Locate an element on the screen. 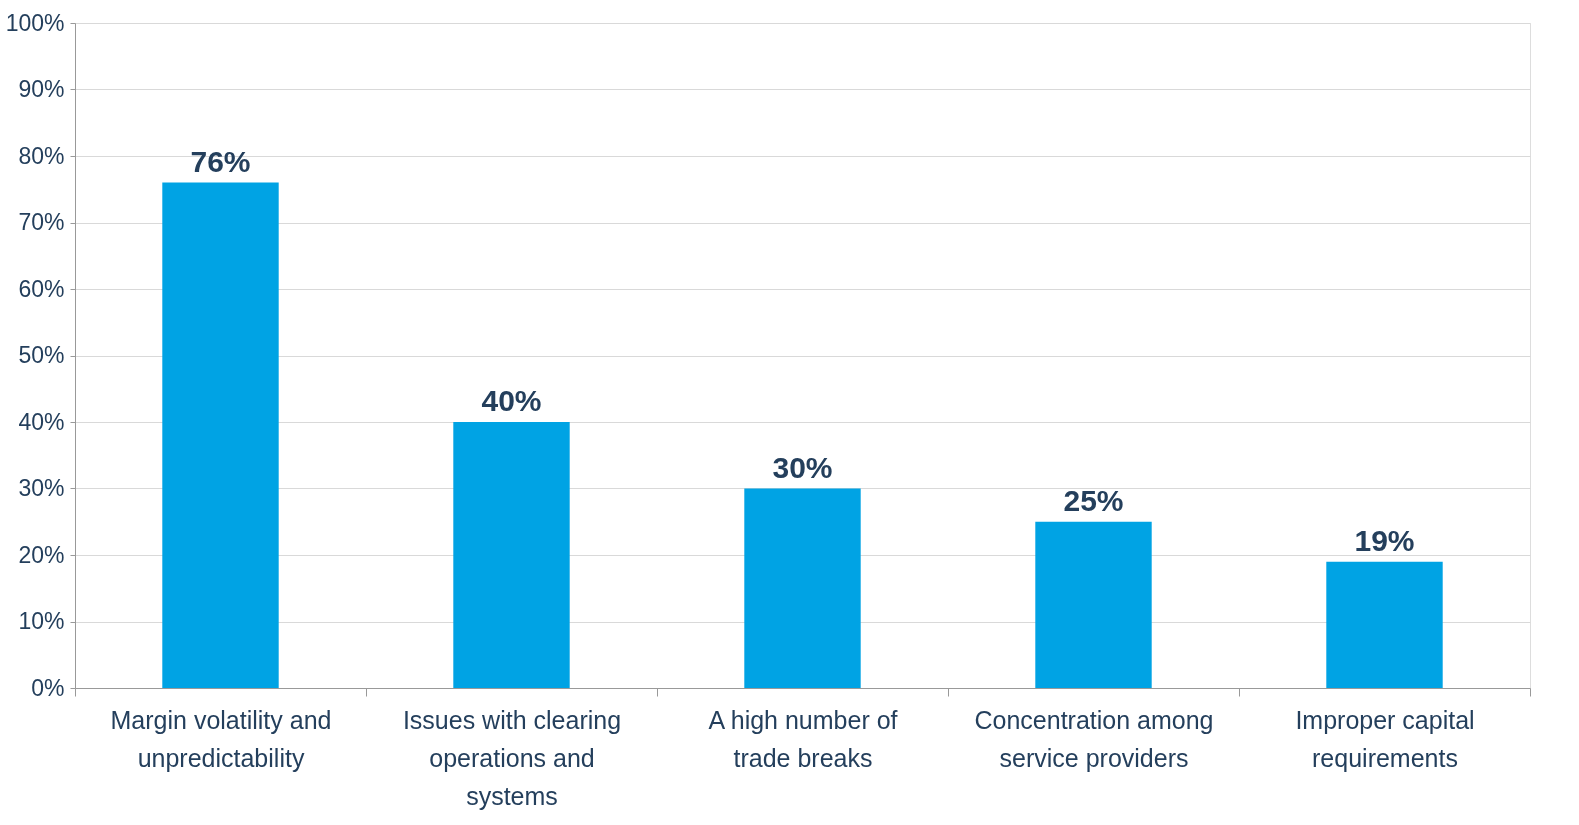 This screenshot has height=825, width=1579. y-tick-label: 0% is located at coordinates (48, 687).